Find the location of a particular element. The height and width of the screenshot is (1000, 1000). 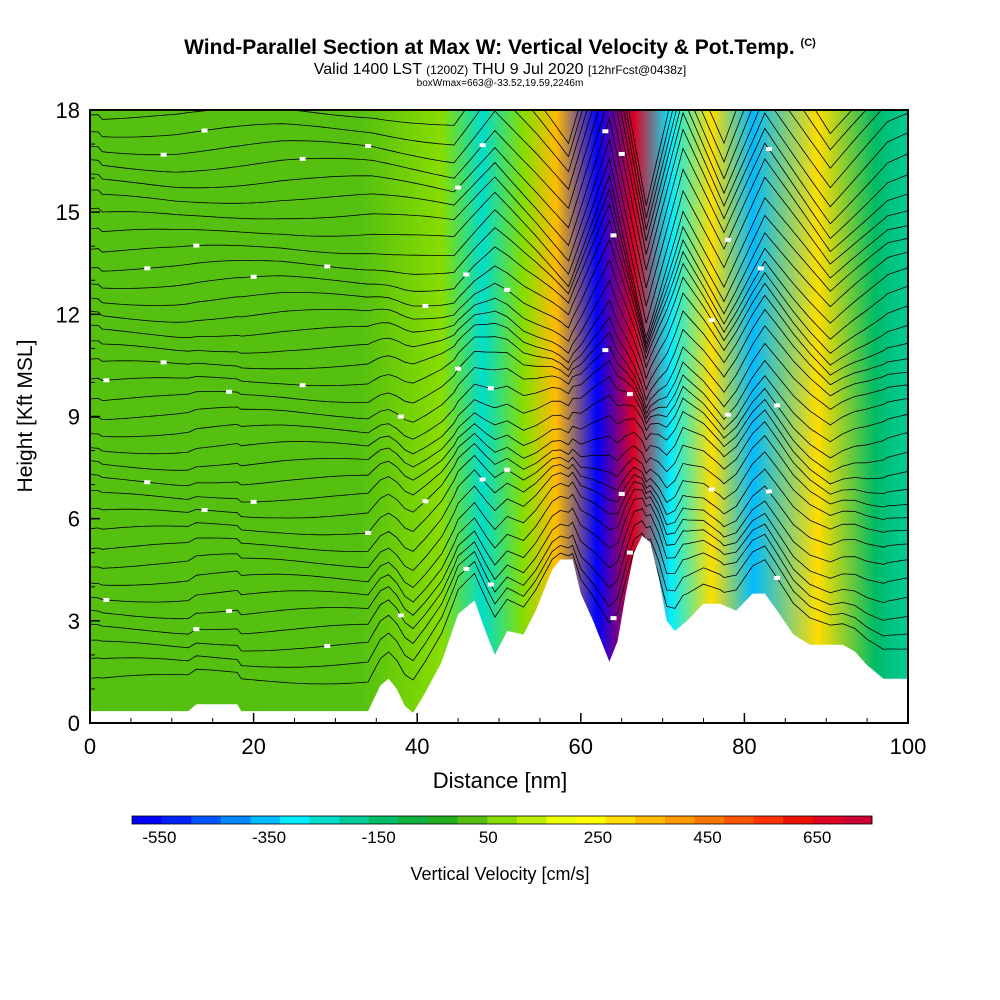

y-tick-label: 12 is located at coordinates (68, 314).